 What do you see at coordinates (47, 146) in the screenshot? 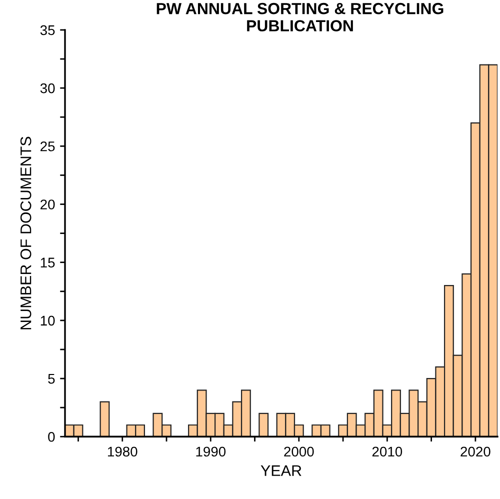
I see `y-tick-label: 25` at bounding box center [47, 146].